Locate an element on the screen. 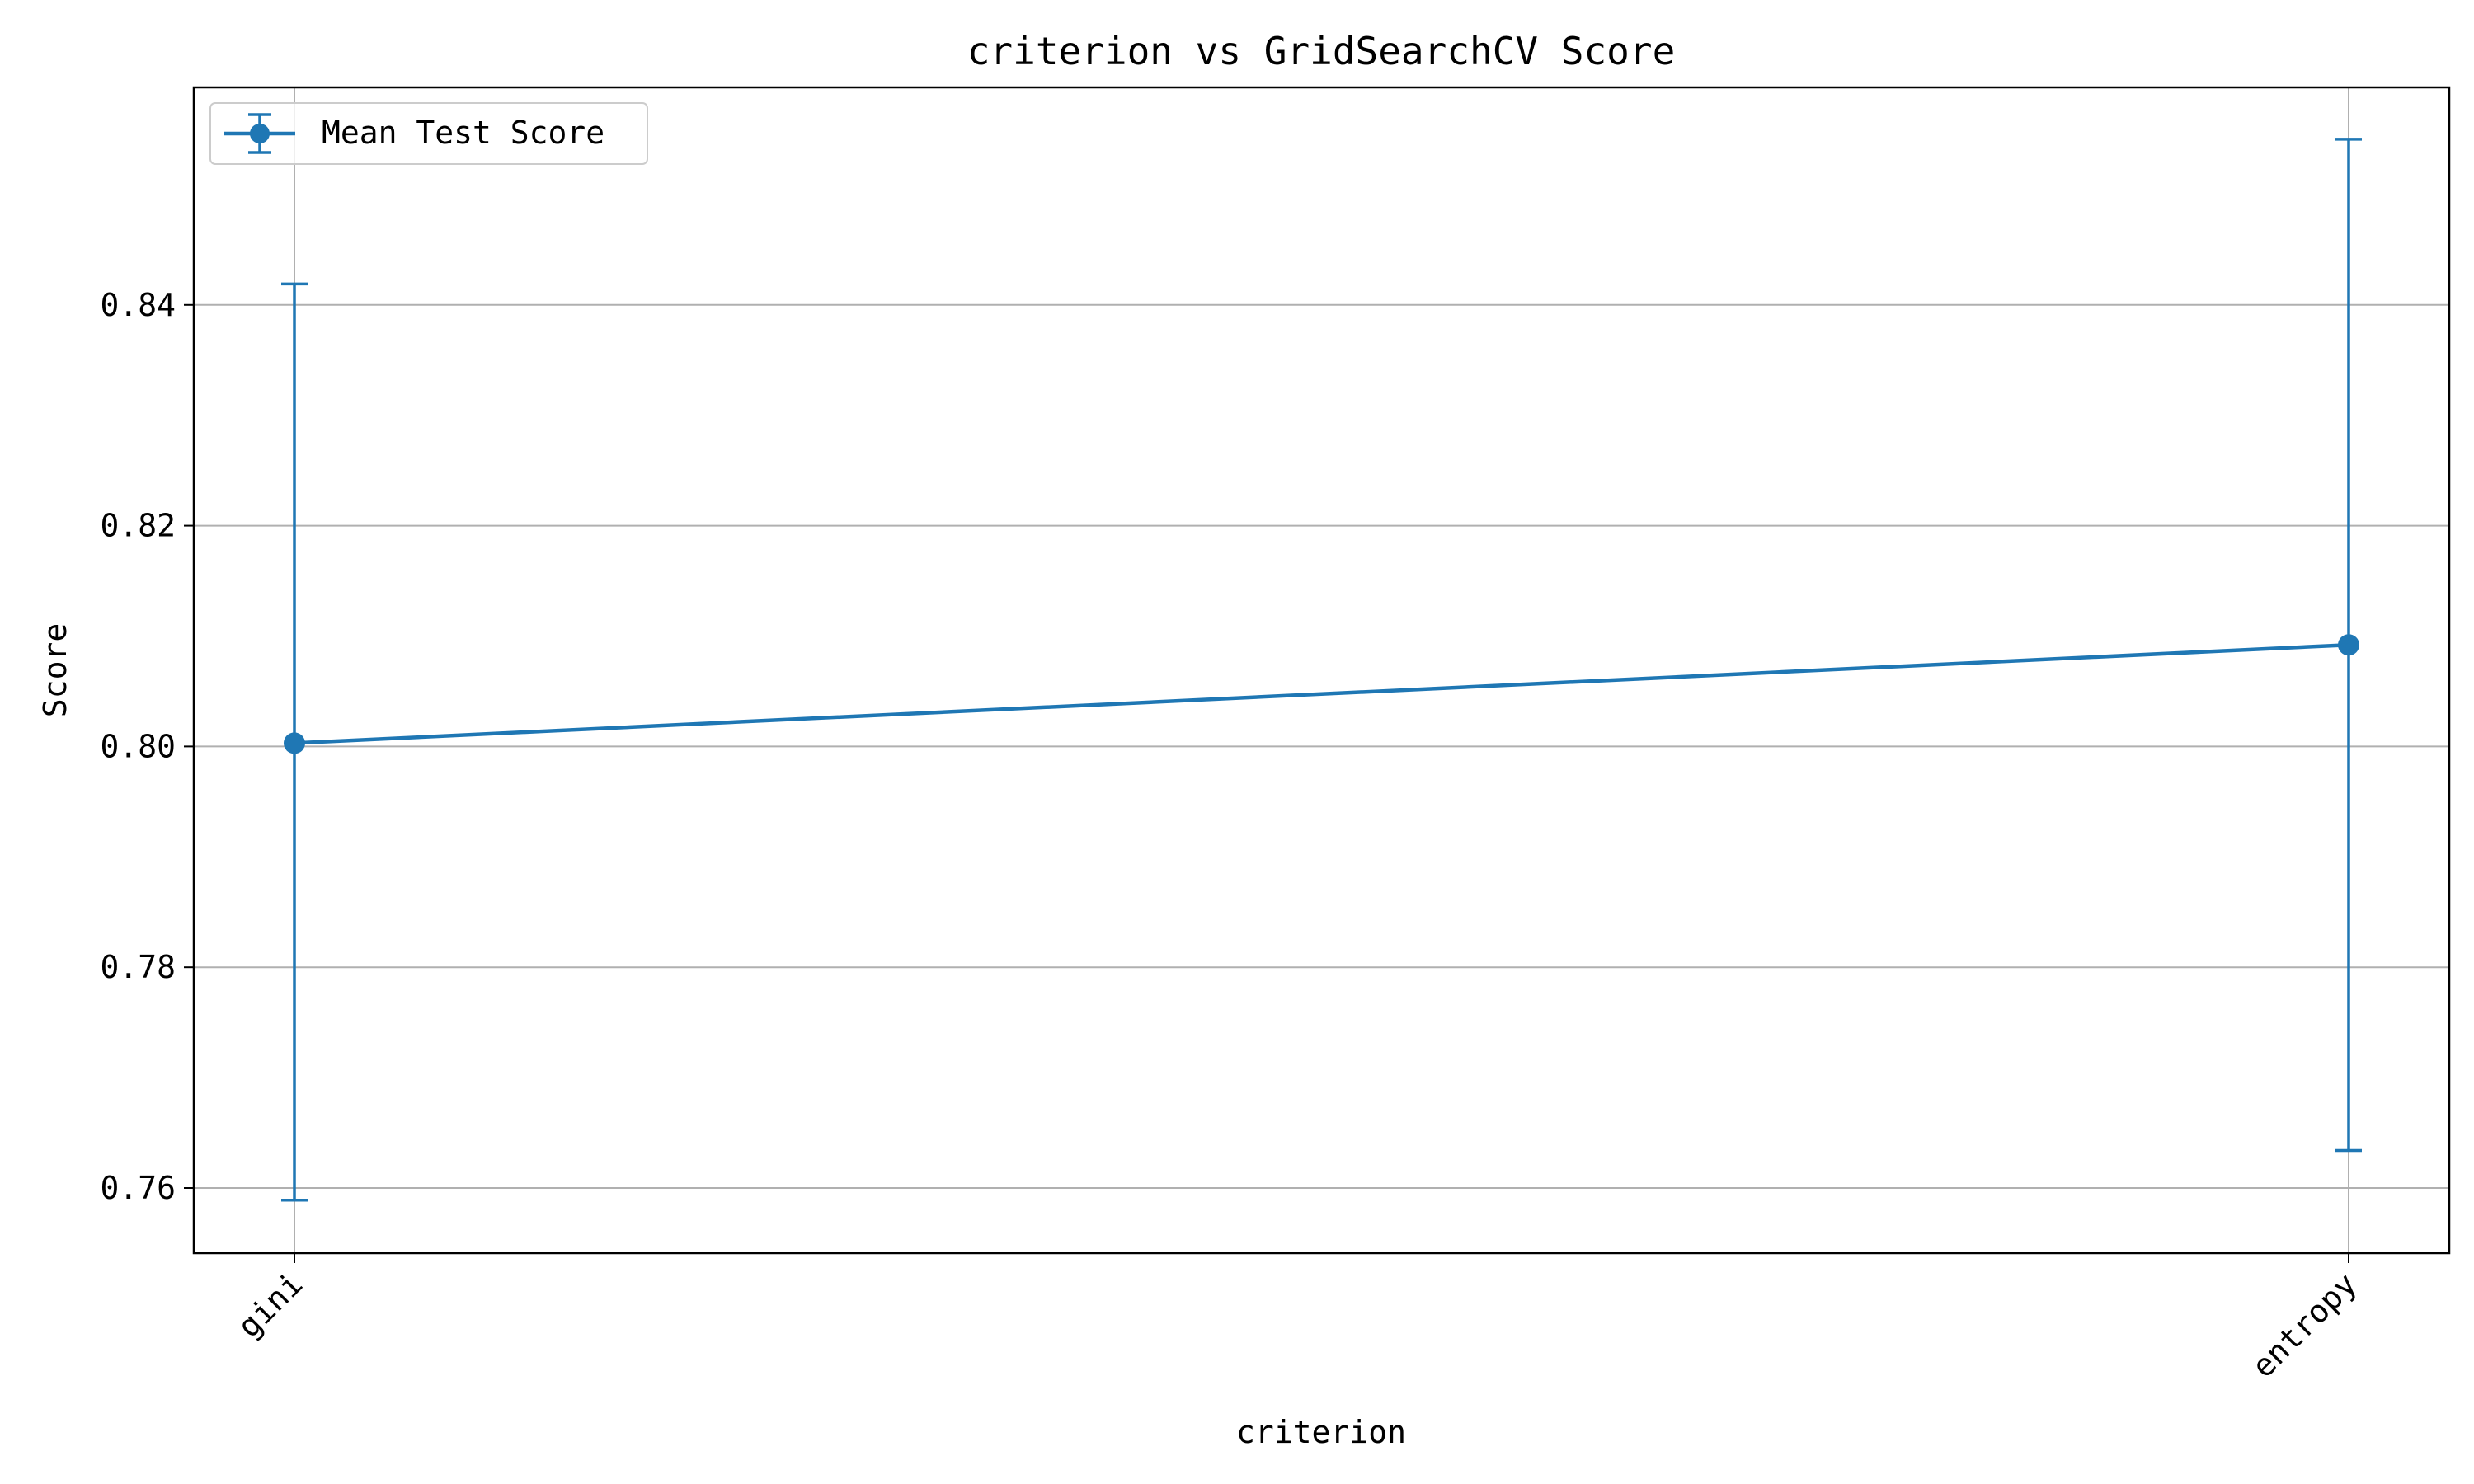 The image size is (2474, 1484). y-tick-label: 0.78 is located at coordinates (138, 967).